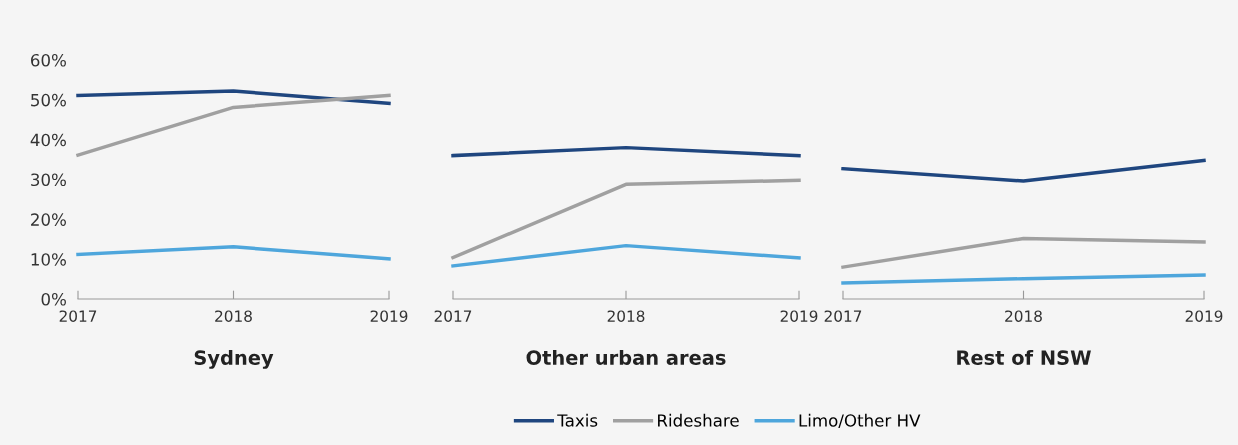 This screenshot has width=1238, height=445. I want to click on legend-label: Limo/Other HV, so click(860, 421).